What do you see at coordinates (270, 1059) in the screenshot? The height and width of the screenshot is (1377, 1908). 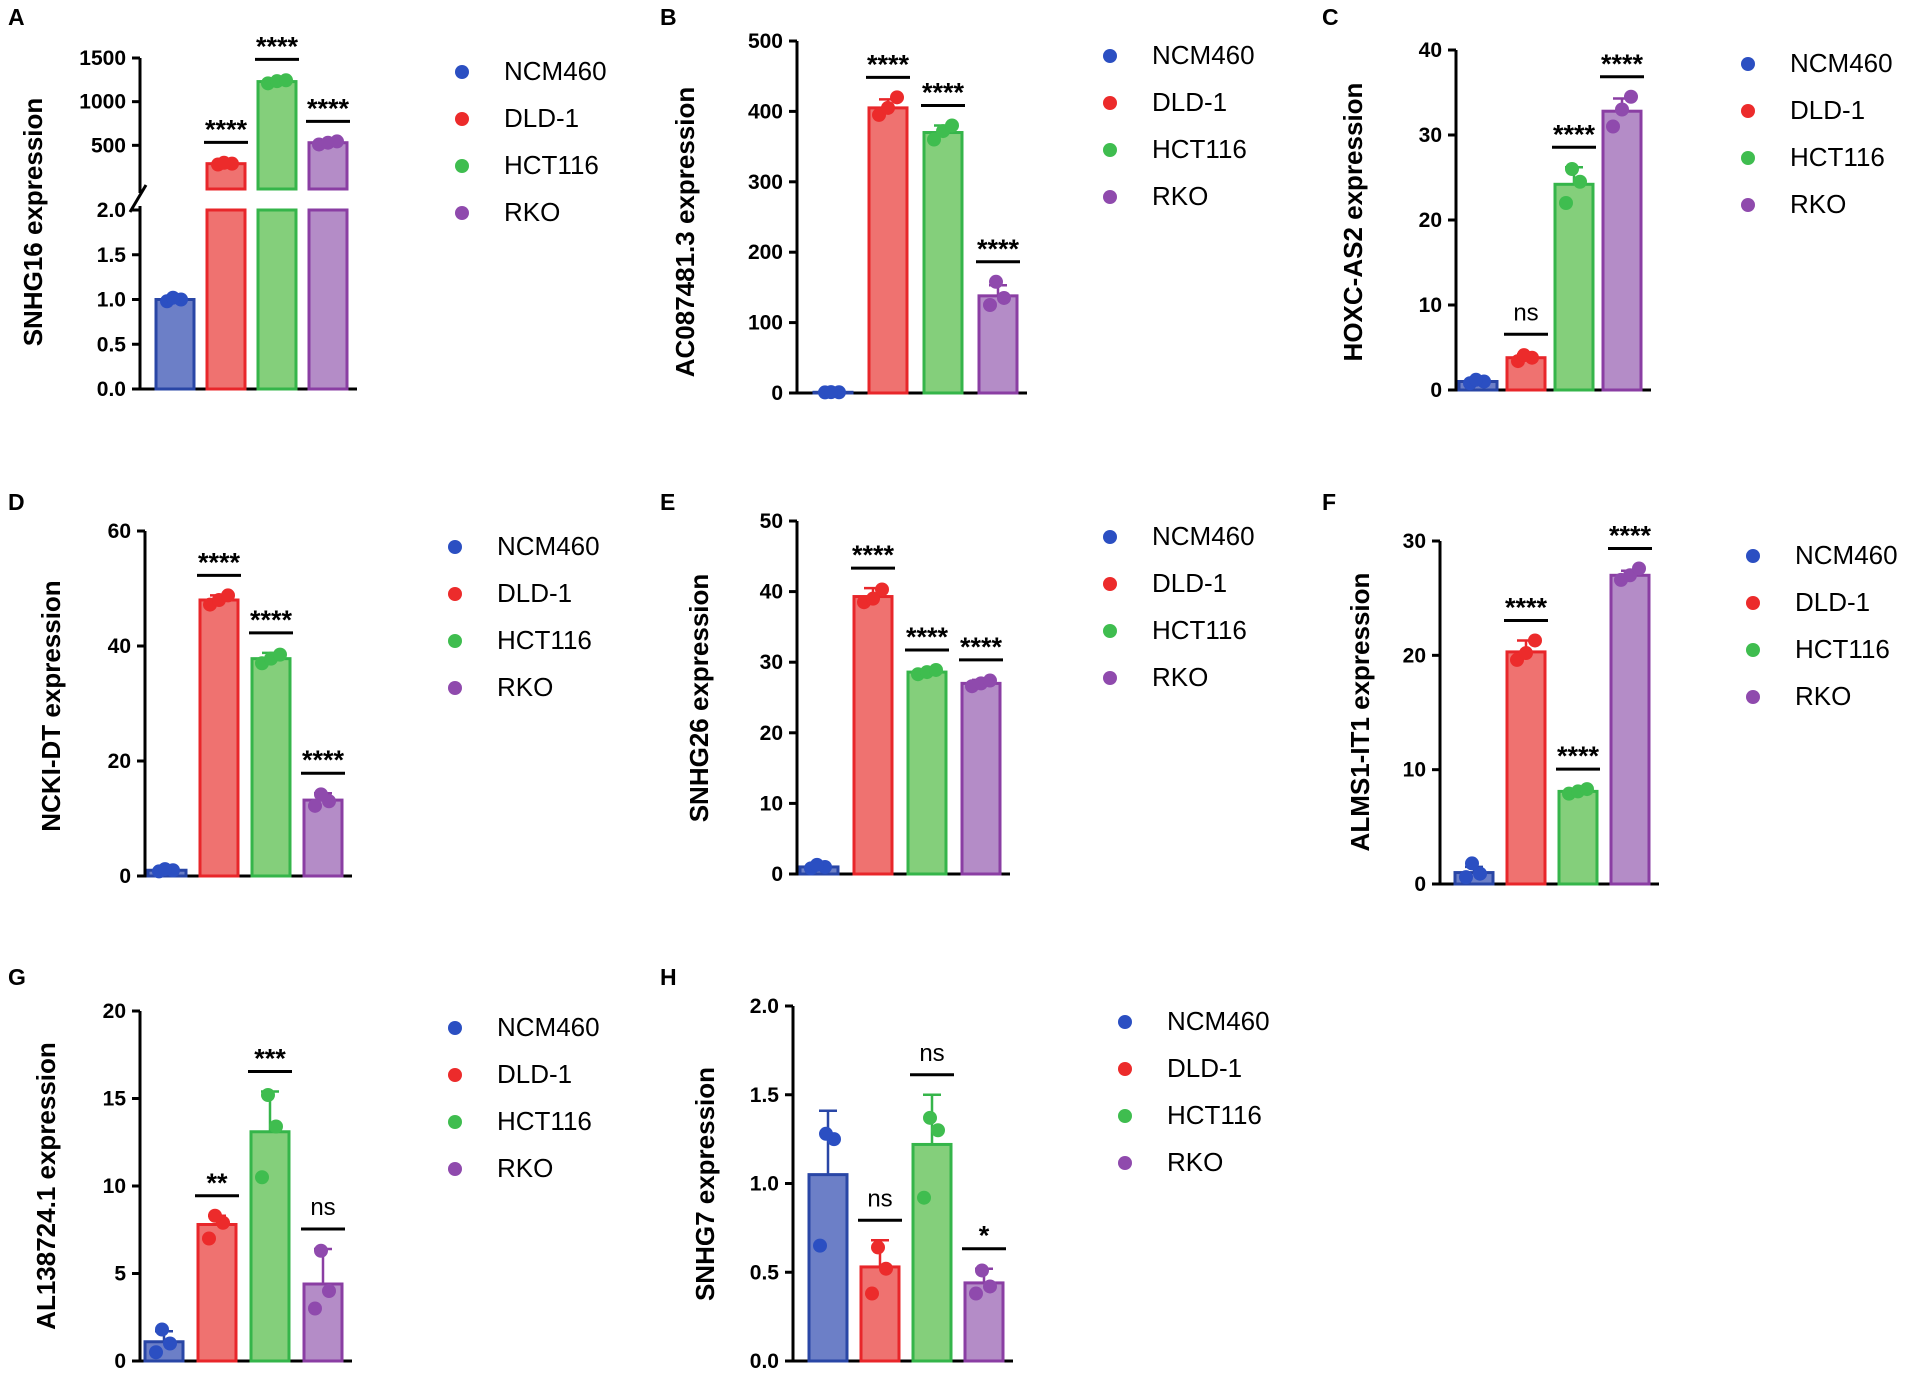 I see `significance-label: ***` at bounding box center [270, 1059].